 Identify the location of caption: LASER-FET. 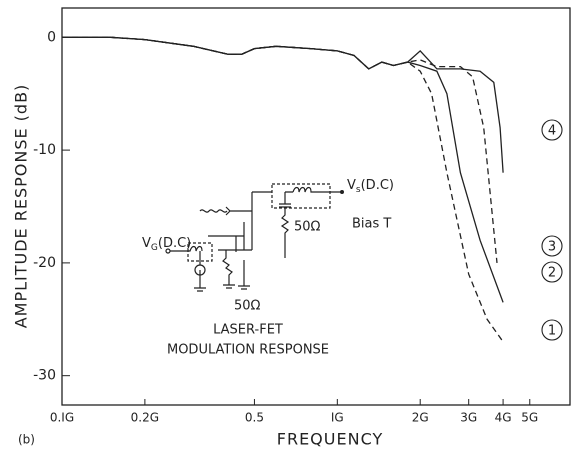
(248, 330).